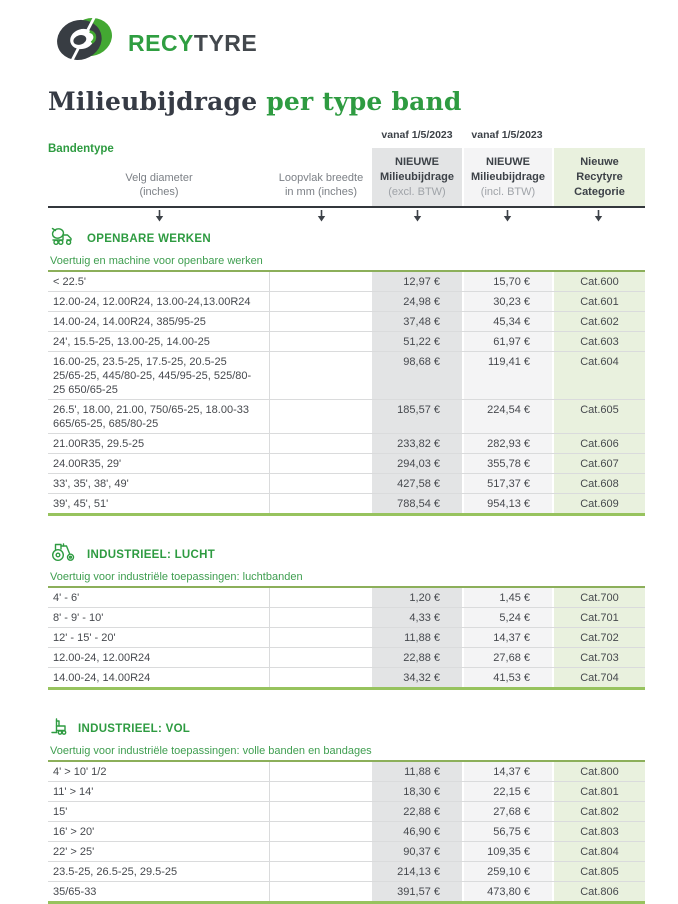  Describe the element at coordinates (159, 301) in the screenshot. I see `row-tire-type: 12.00-24, 12.00R24, 13.00-24,13.00R24` at that location.